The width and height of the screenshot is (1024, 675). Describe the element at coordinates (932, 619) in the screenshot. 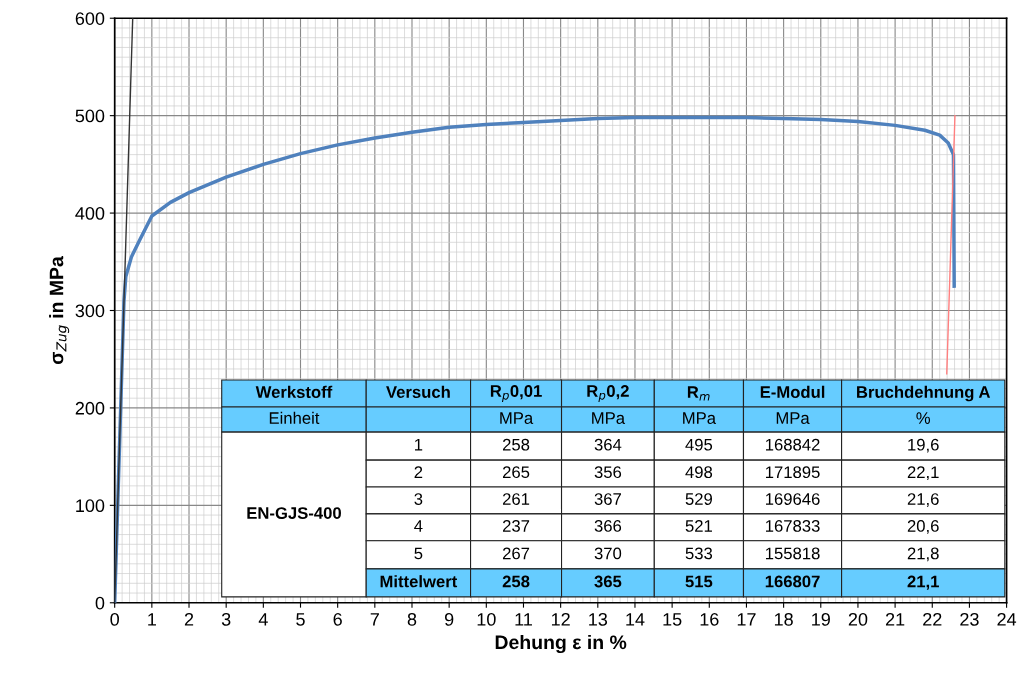

I see `x-tick-label: 22` at that location.